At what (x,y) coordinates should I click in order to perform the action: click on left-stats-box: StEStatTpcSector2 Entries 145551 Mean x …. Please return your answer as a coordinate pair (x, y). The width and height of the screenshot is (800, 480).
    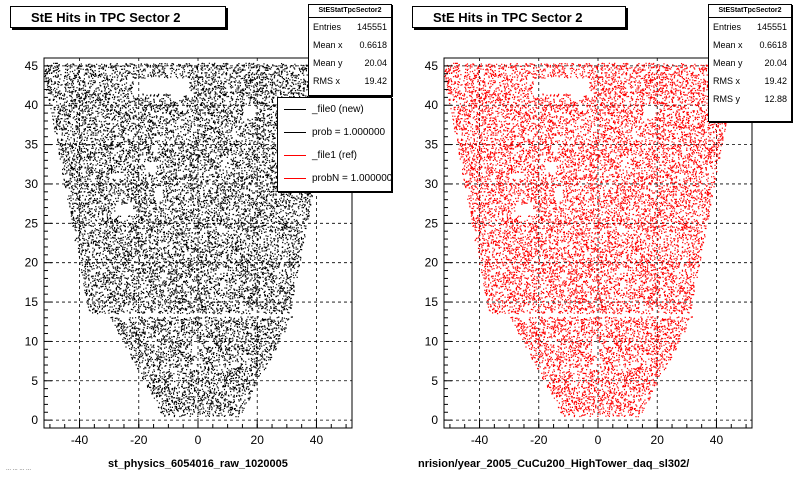
    Looking at the image, I should click on (350, 50).